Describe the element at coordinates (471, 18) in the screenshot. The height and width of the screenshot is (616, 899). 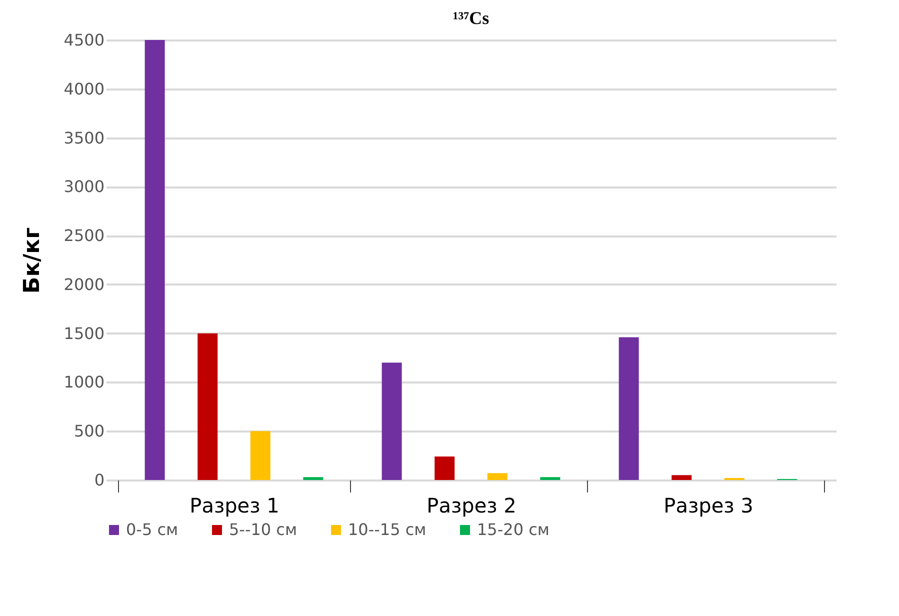
I see `chart-title: ¹³⁷Cs` at that location.